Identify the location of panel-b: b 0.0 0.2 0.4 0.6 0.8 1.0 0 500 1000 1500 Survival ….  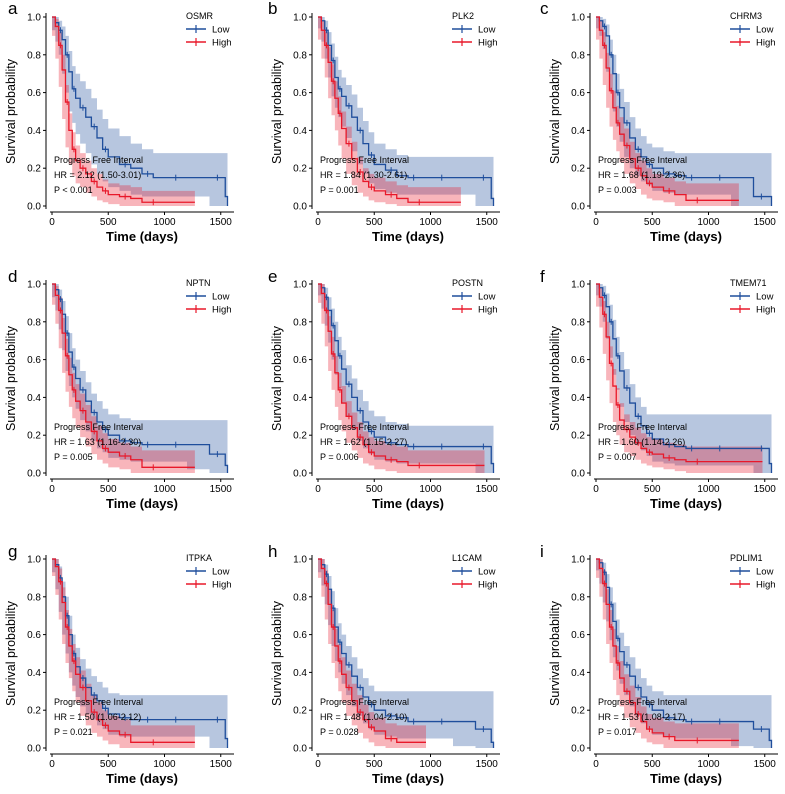
(384, 122).